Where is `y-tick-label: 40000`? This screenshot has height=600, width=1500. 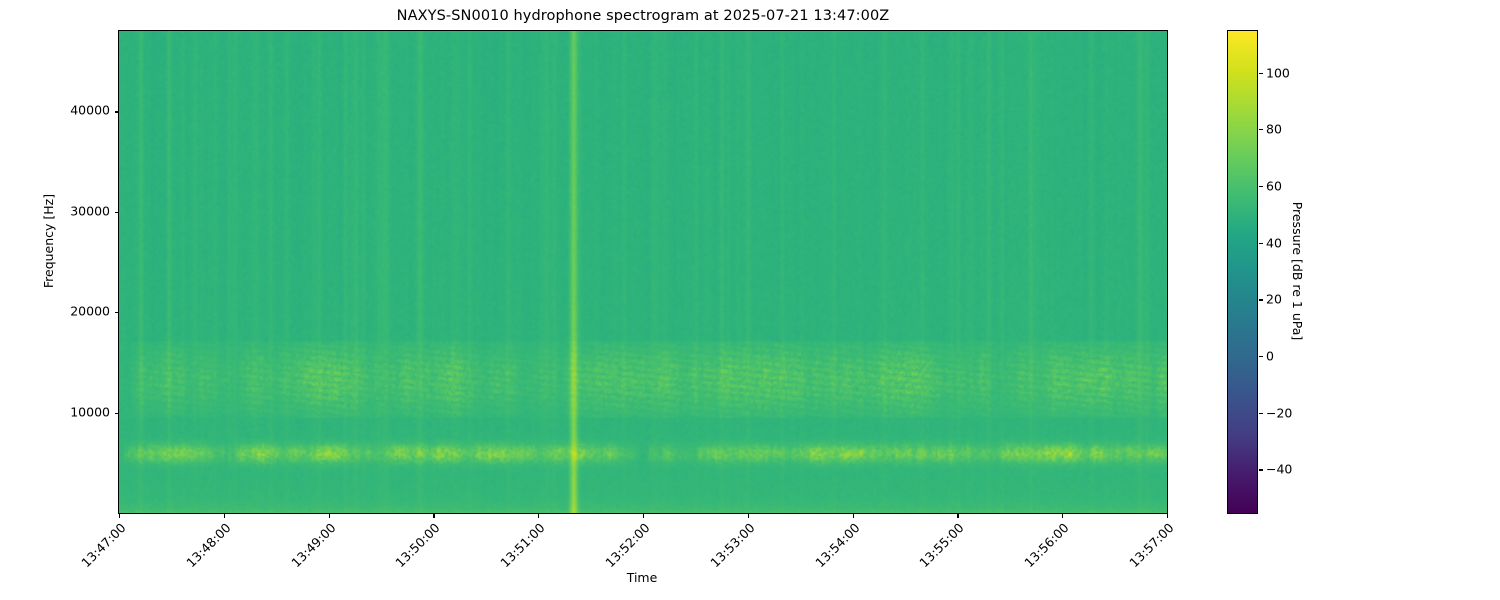 y-tick-label: 40000 is located at coordinates (90, 110).